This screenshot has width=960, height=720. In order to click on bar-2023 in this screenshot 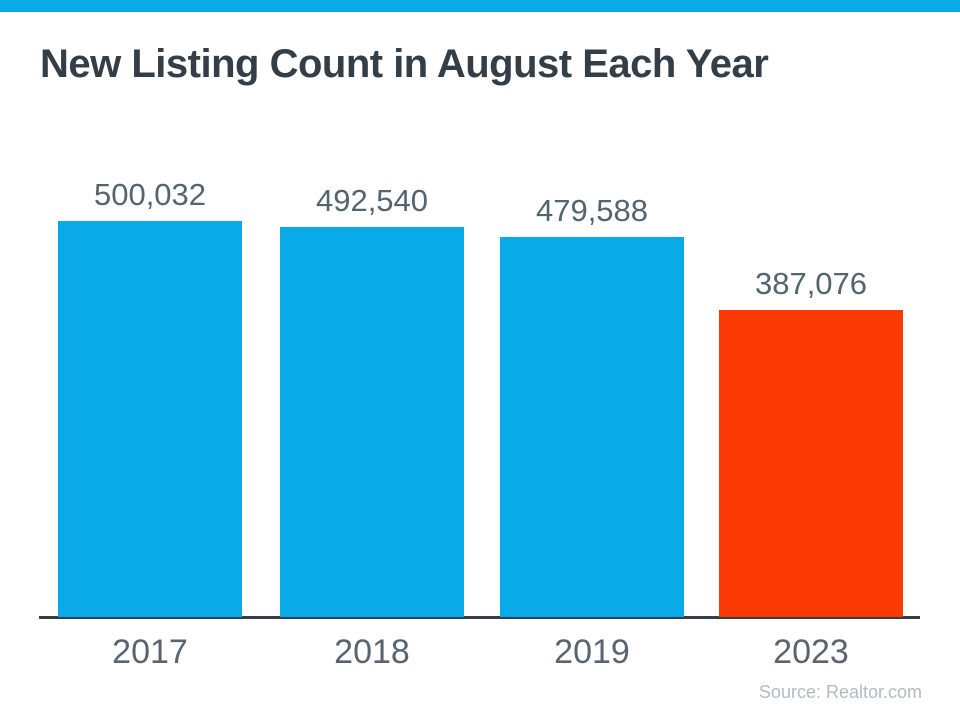, I will do `click(811, 463)`.